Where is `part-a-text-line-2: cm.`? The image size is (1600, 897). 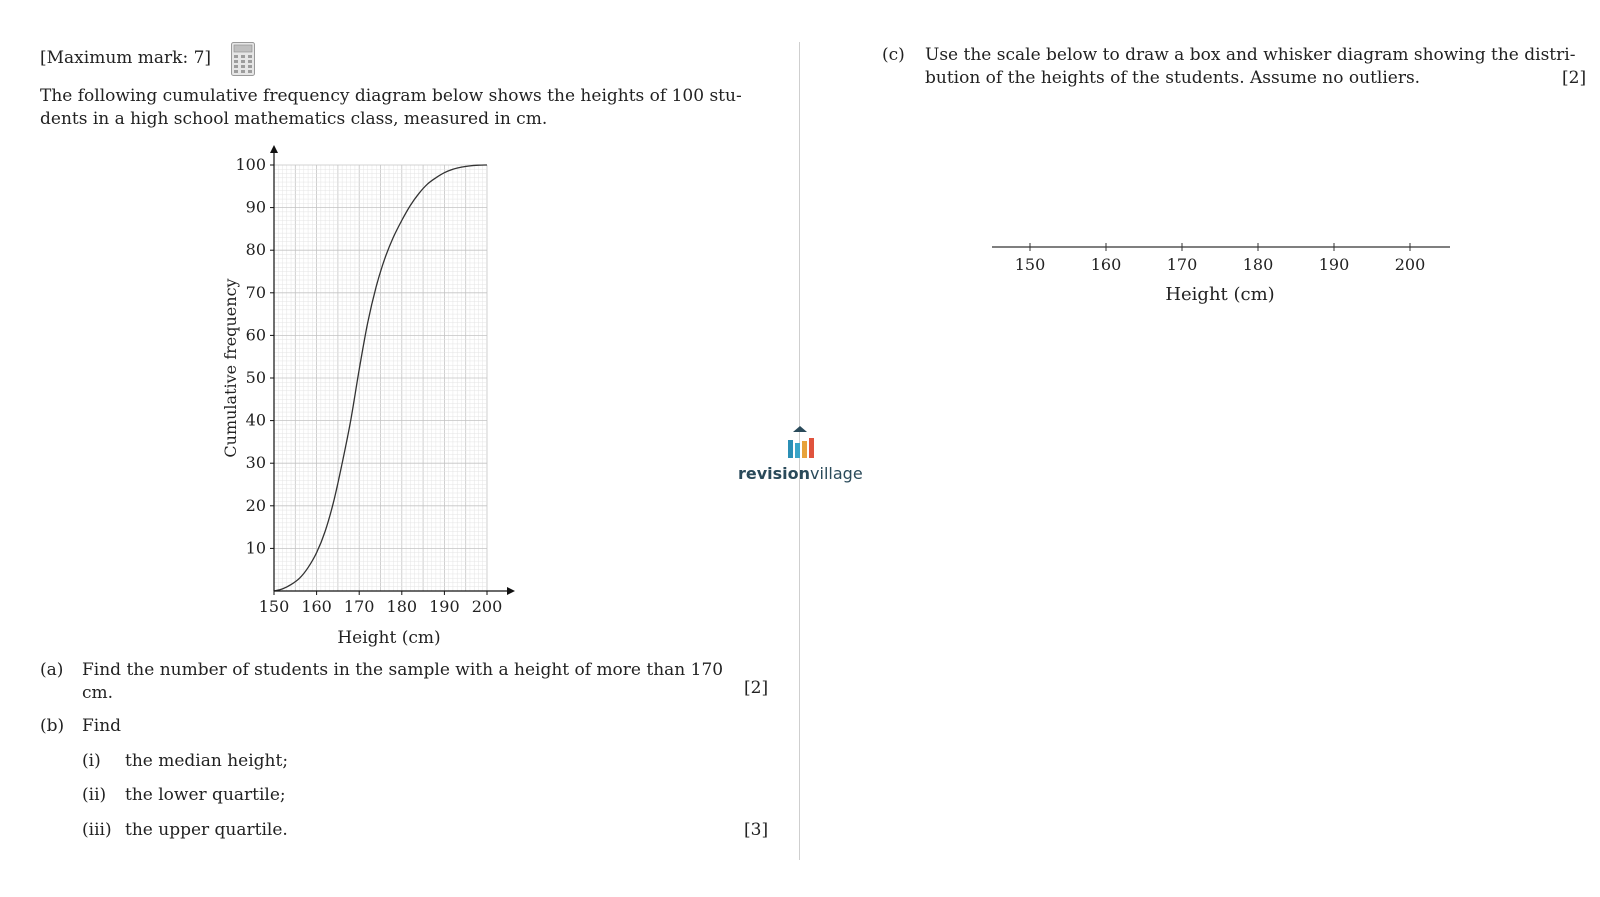 part-a-text-line-2: cm. is located at coordinates (98, 693).